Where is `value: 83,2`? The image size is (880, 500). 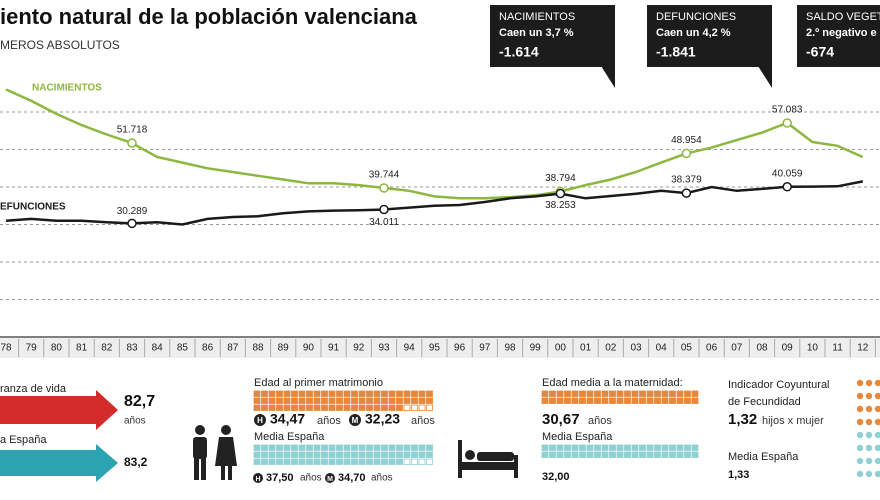
value: 83,2 is located at coordinates (136, 462).